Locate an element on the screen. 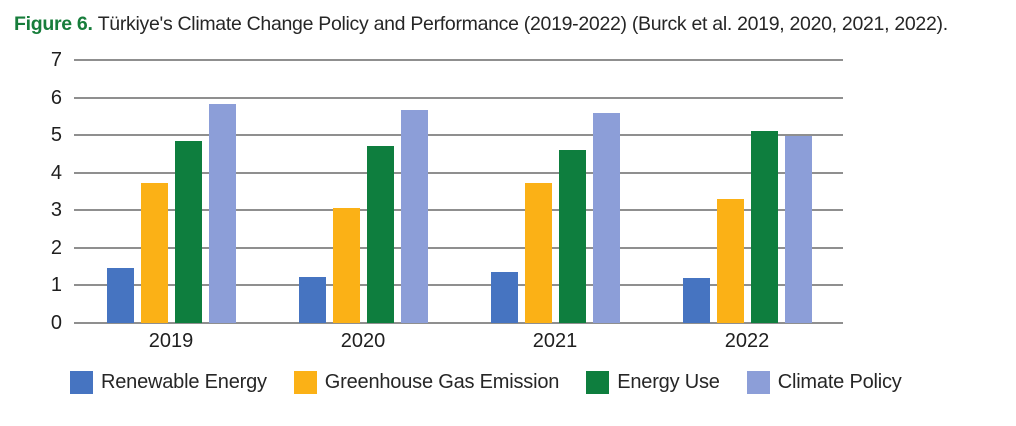  gridline-y6 is located at coordinates (458, 97).